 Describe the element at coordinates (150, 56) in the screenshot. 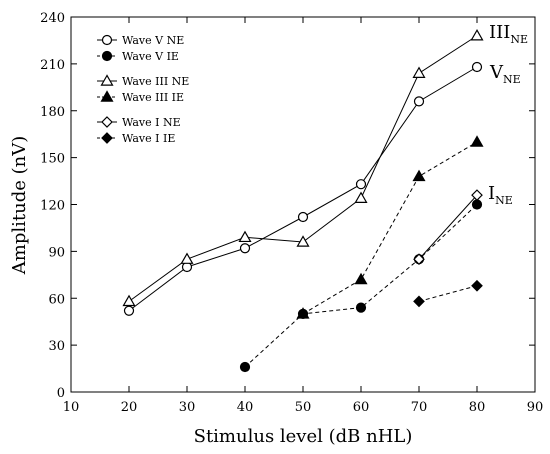

I see `legend-label: Wave V IE` at that location.